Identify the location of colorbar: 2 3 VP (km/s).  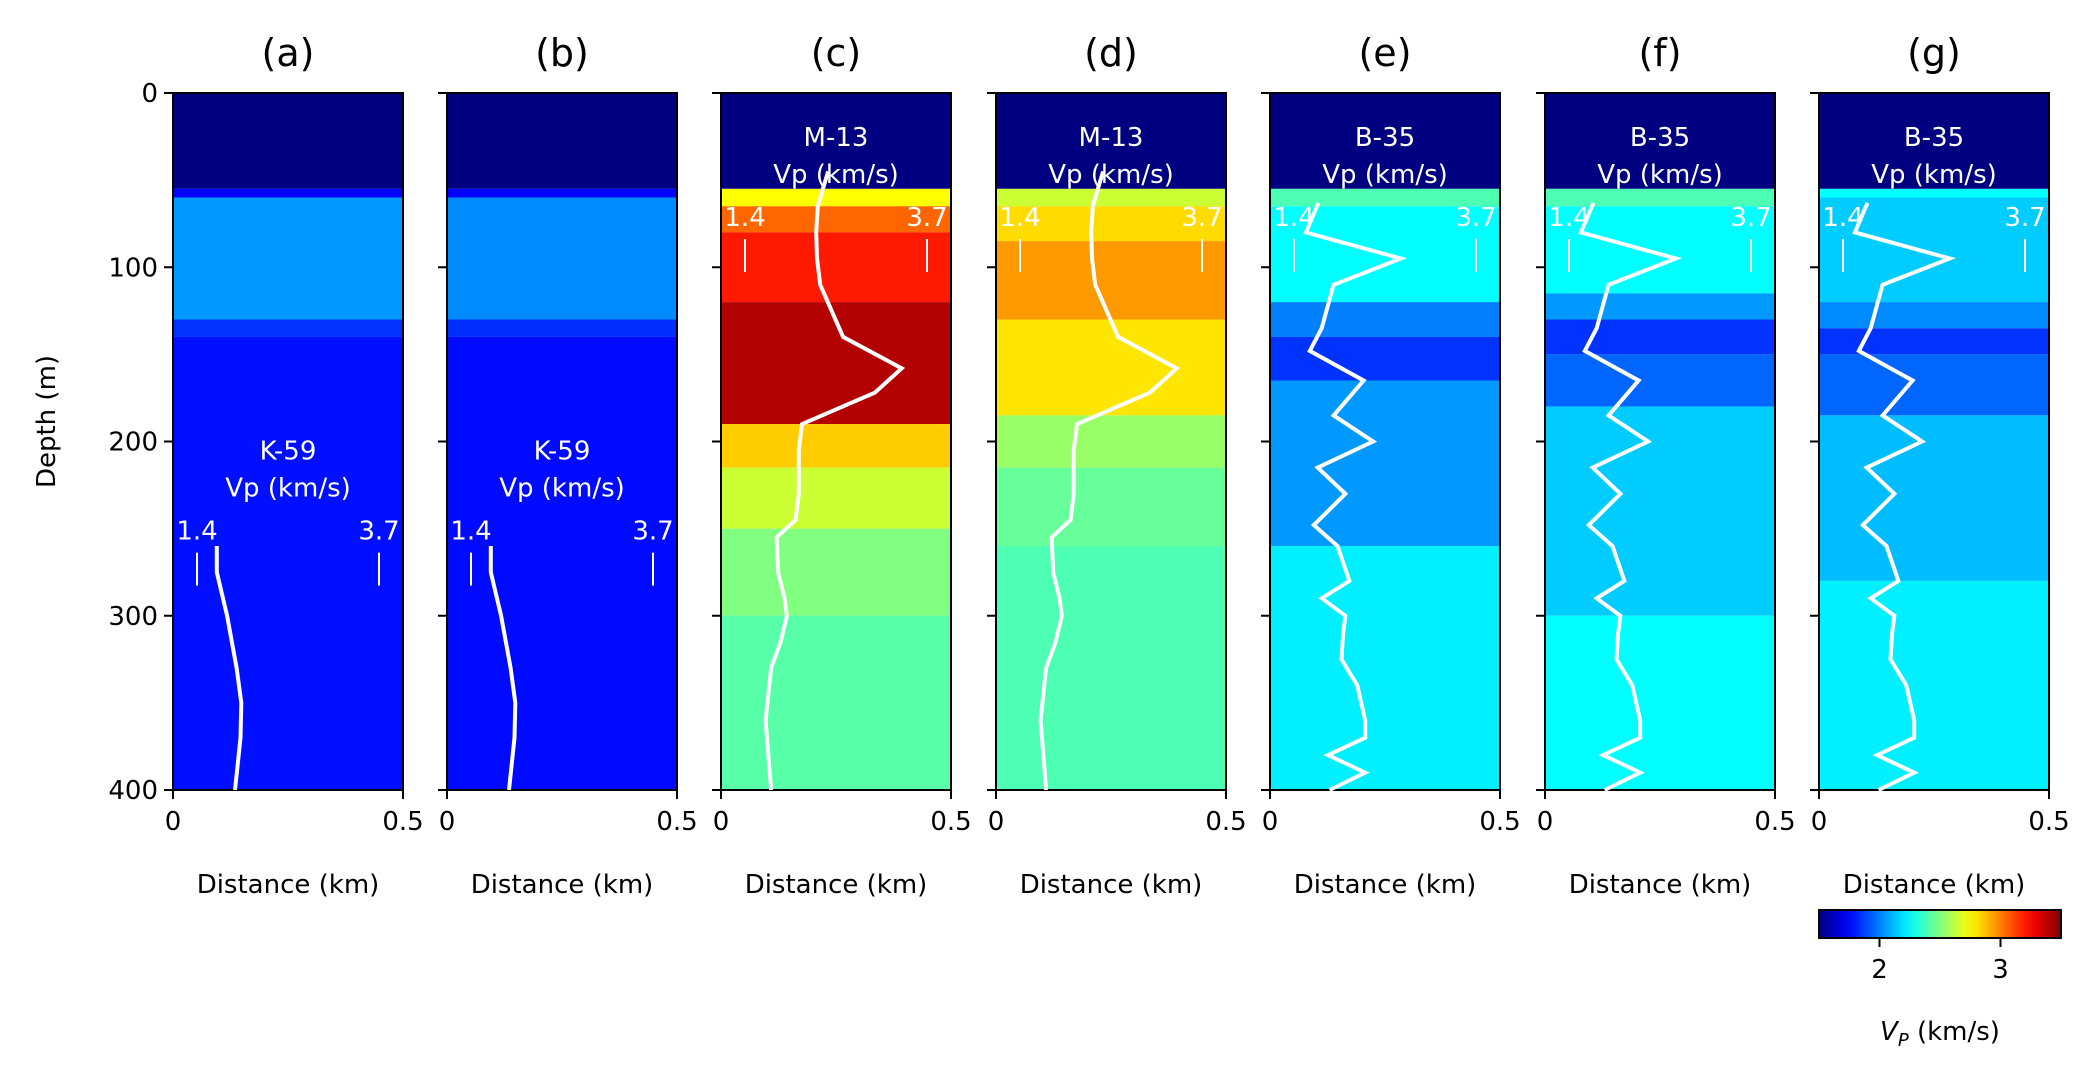
(1940, 980).